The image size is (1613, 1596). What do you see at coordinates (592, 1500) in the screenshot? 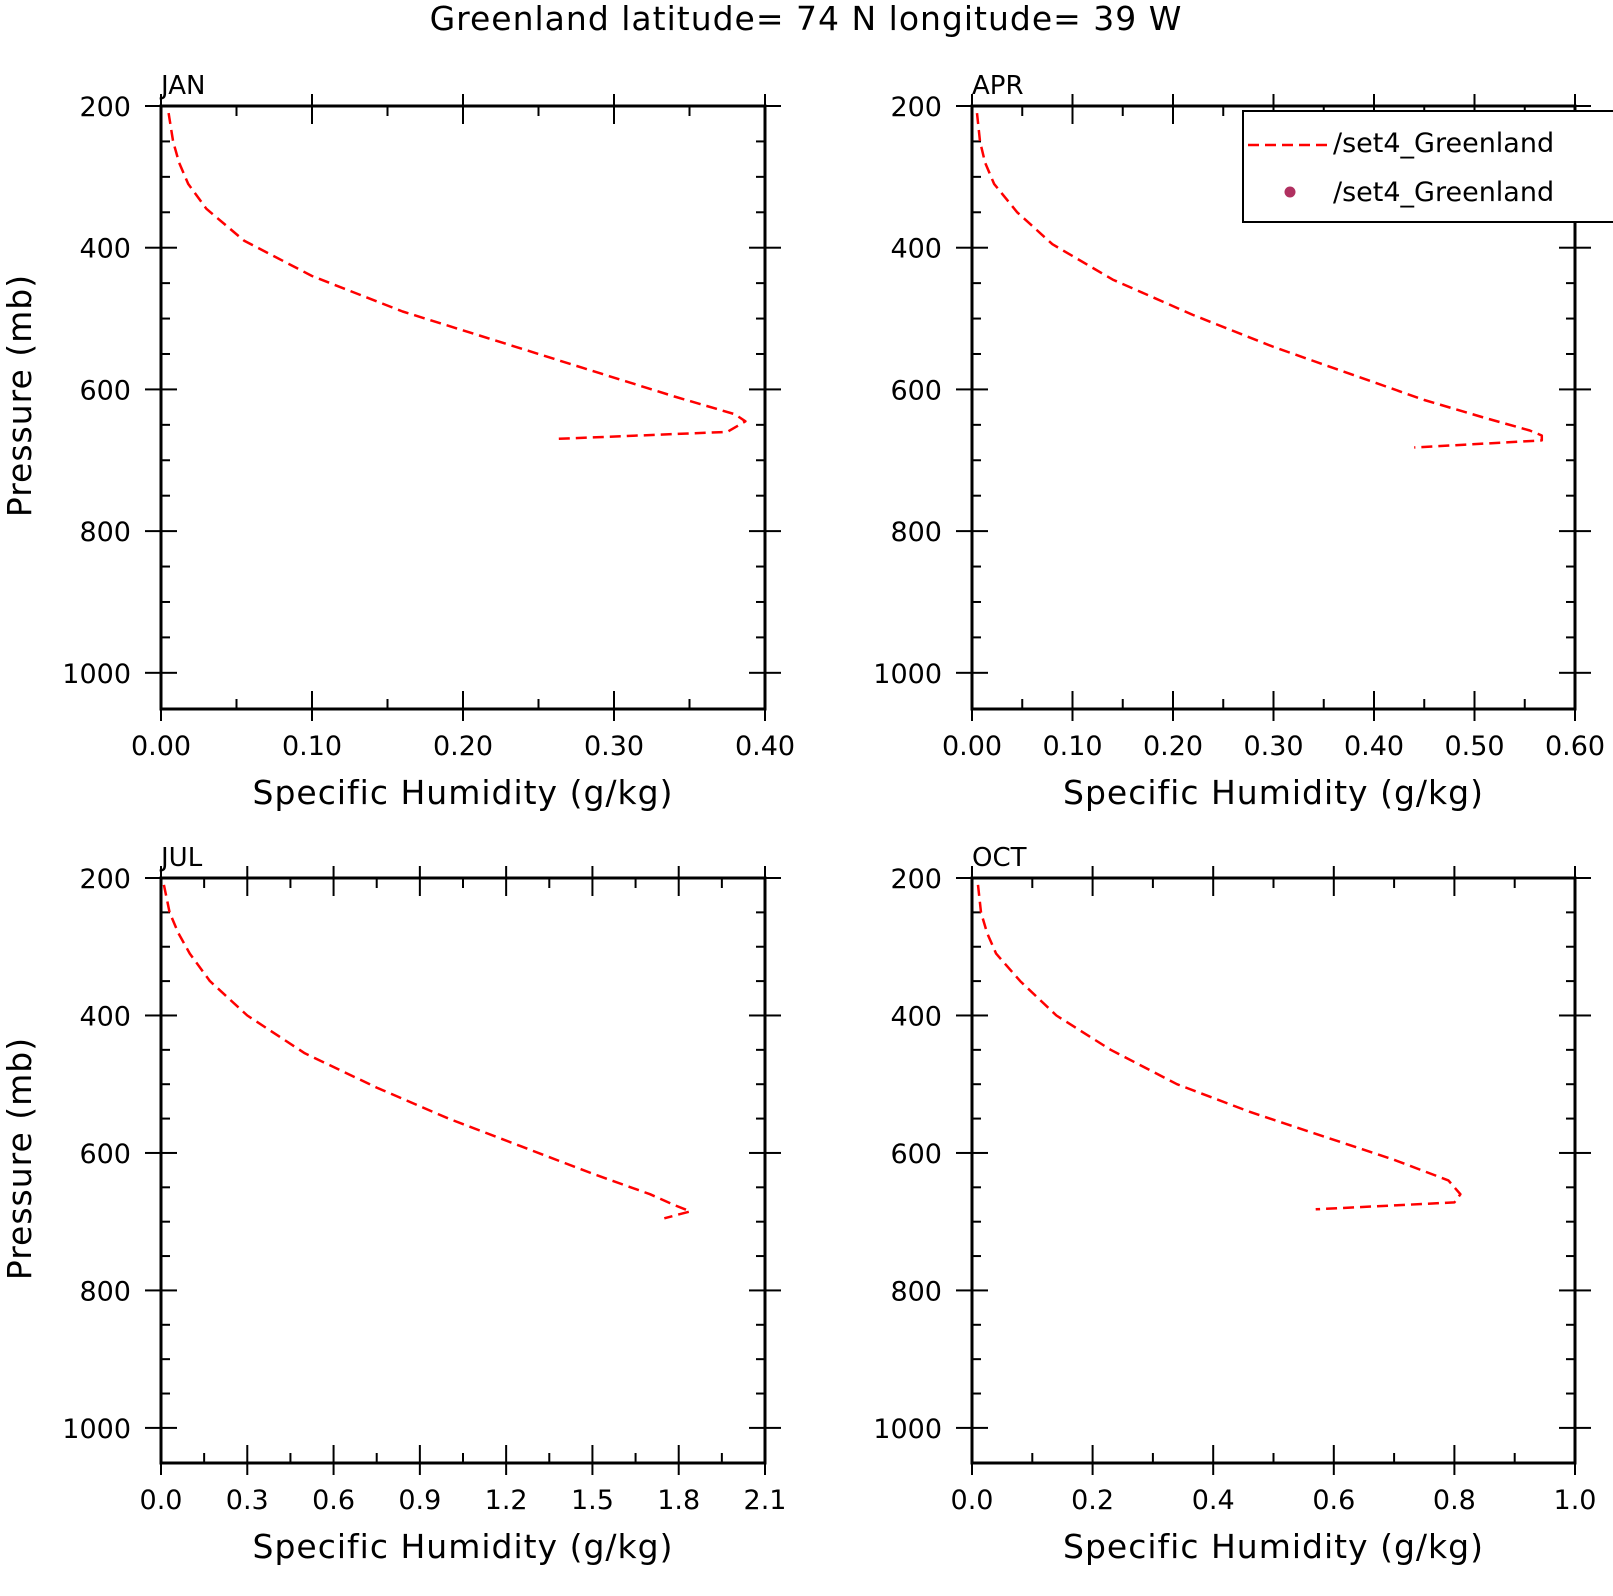
I see `x-tick-label: 1.5` at bounding box center [592, 1500].